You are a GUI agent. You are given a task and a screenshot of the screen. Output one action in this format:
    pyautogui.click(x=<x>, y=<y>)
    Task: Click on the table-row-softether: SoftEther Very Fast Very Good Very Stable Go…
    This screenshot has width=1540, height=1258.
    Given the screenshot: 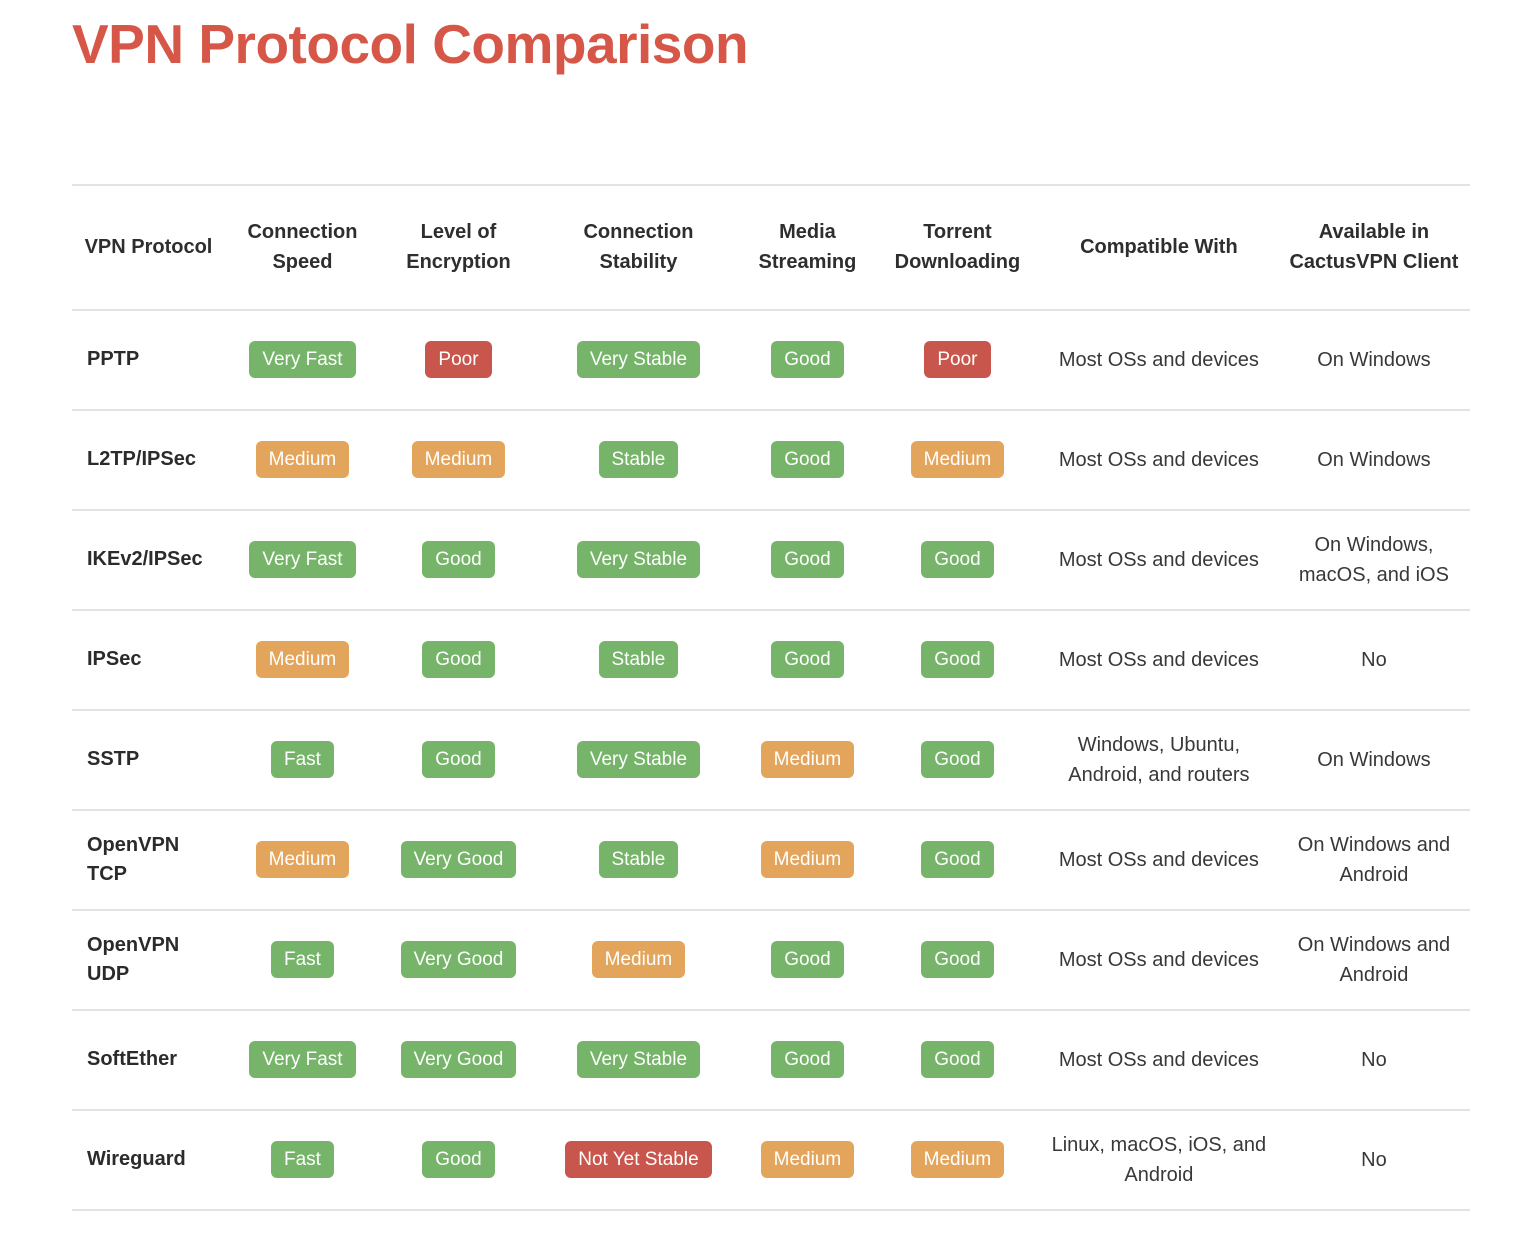 What is the action you would take?
    pyautogui.click(x=771, y=1060)
    